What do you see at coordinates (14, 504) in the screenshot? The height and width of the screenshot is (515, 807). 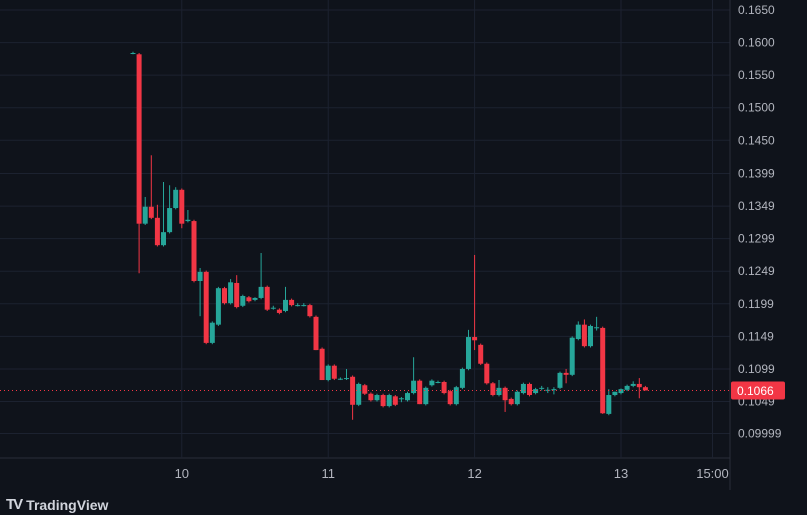 I see `tradingview-logo-icon: TV` at bounding box center [14, 504].